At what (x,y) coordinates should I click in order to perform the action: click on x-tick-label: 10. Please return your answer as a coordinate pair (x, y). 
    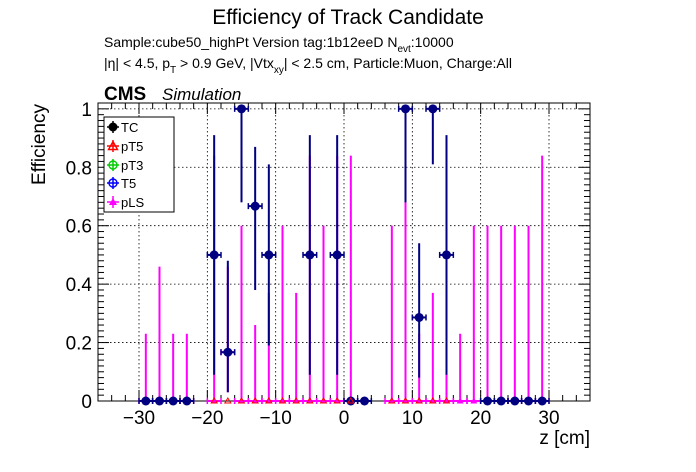
    Looking at the image, I should click on (412, 418).